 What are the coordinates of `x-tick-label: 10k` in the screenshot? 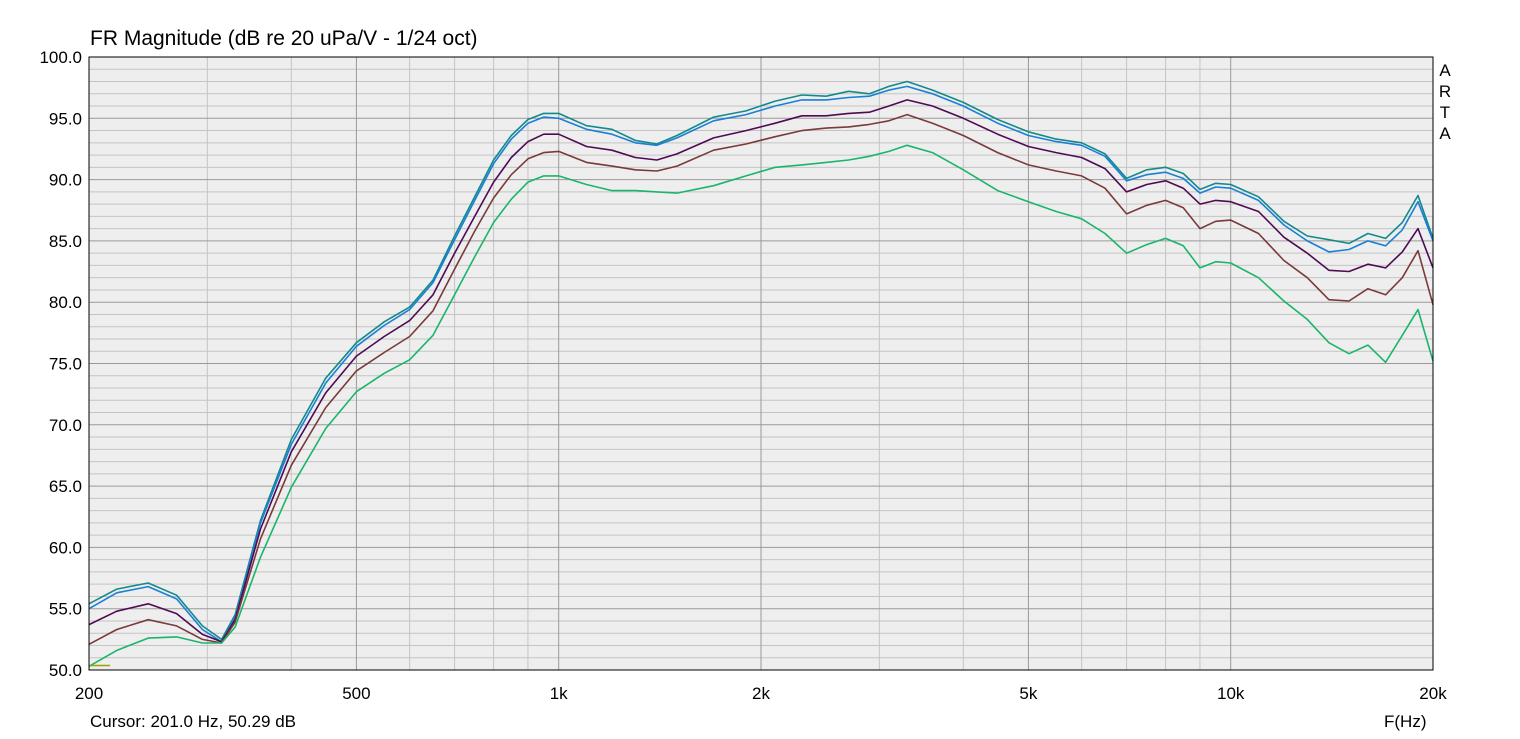 It's located at (1231, 693).